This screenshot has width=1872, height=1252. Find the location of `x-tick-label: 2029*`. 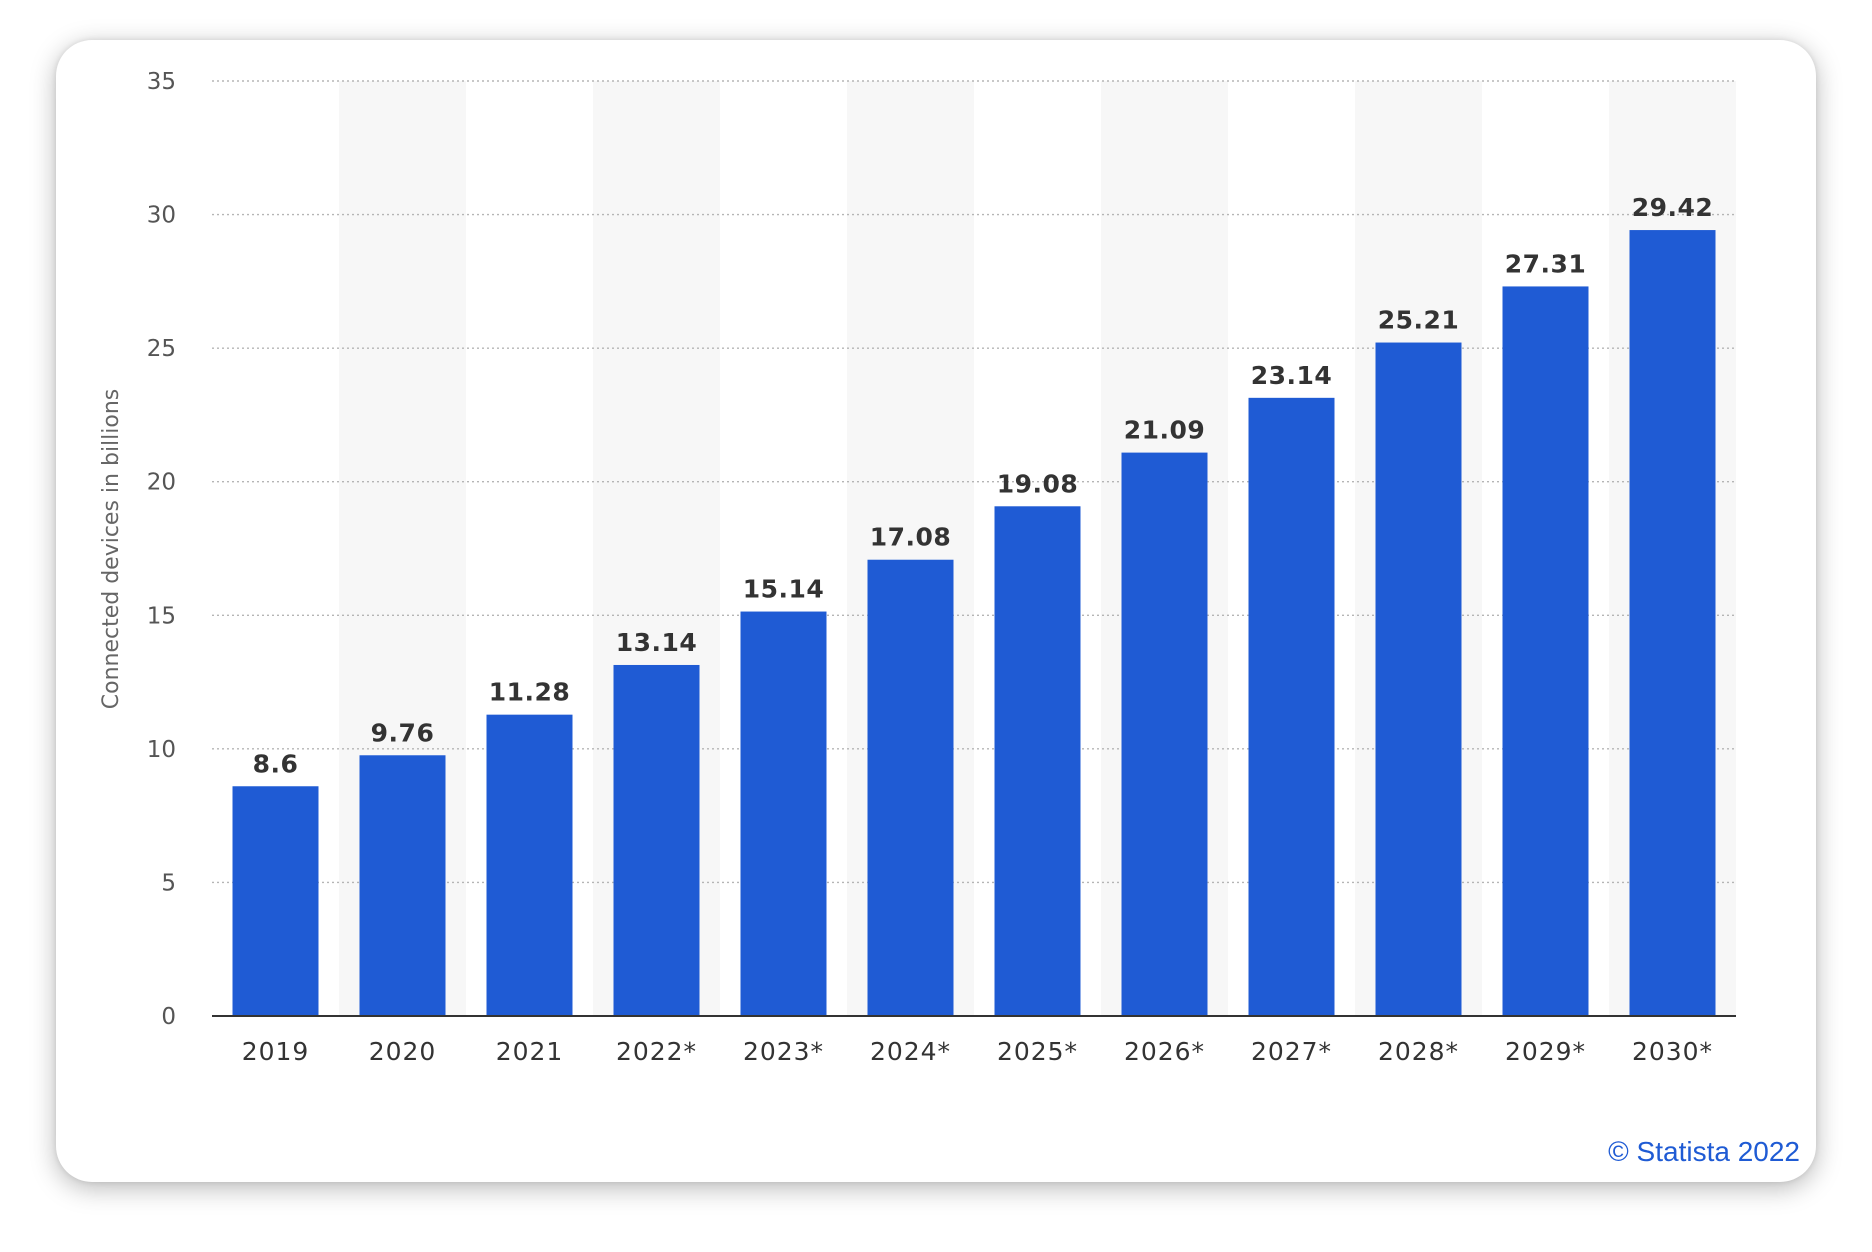

x-tick-label: 2029* is located at coordinates (1545, 1051).